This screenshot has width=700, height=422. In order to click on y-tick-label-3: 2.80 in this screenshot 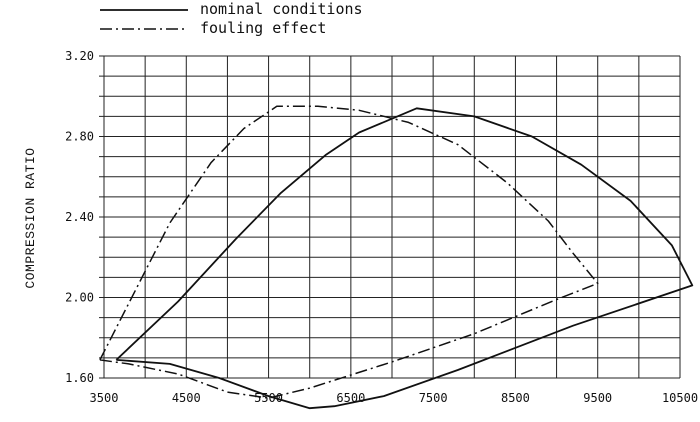, I will do `click(79, 137)`.